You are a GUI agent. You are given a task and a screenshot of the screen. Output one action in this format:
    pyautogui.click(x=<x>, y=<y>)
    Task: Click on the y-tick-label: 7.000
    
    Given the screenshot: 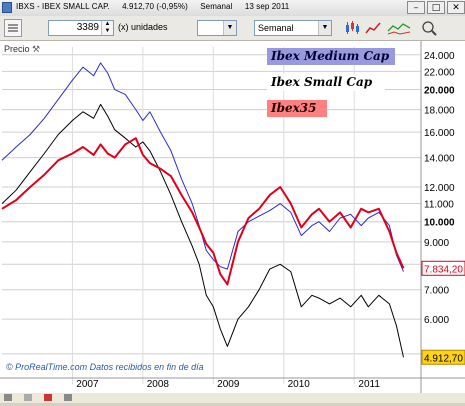 What is the action you would take?
    pyautogui.click(x=436, y=291)
    